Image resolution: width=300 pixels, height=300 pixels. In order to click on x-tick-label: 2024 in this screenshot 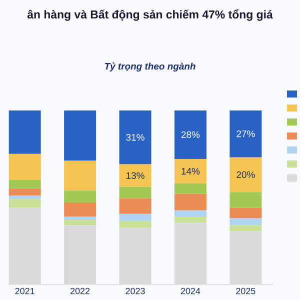, I will do `click(190, 291)`.